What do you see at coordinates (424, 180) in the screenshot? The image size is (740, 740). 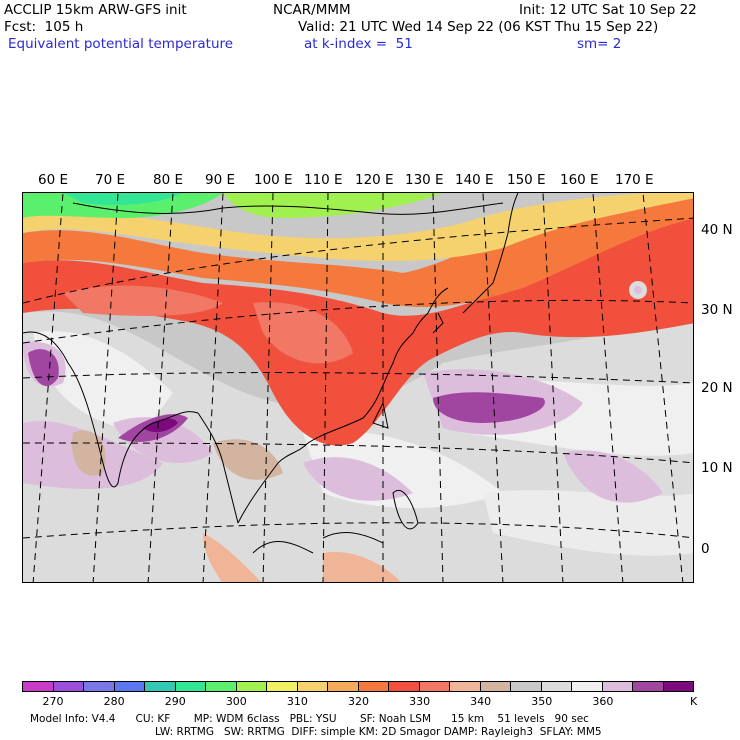 I see `longitude-label: 130 E` at bounding box center [424, 180].